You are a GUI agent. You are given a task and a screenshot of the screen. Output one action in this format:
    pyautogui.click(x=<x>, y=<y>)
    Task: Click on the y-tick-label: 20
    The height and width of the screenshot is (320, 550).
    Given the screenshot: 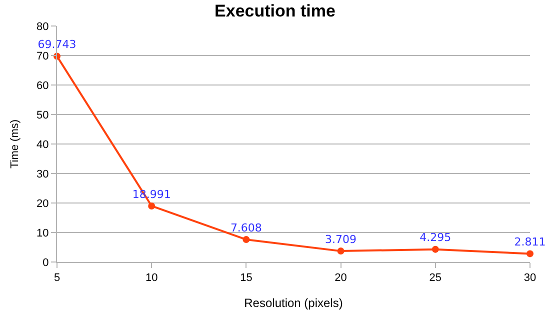 What is the action you would take?
    pyautogui.click(x=42, y=204)
    